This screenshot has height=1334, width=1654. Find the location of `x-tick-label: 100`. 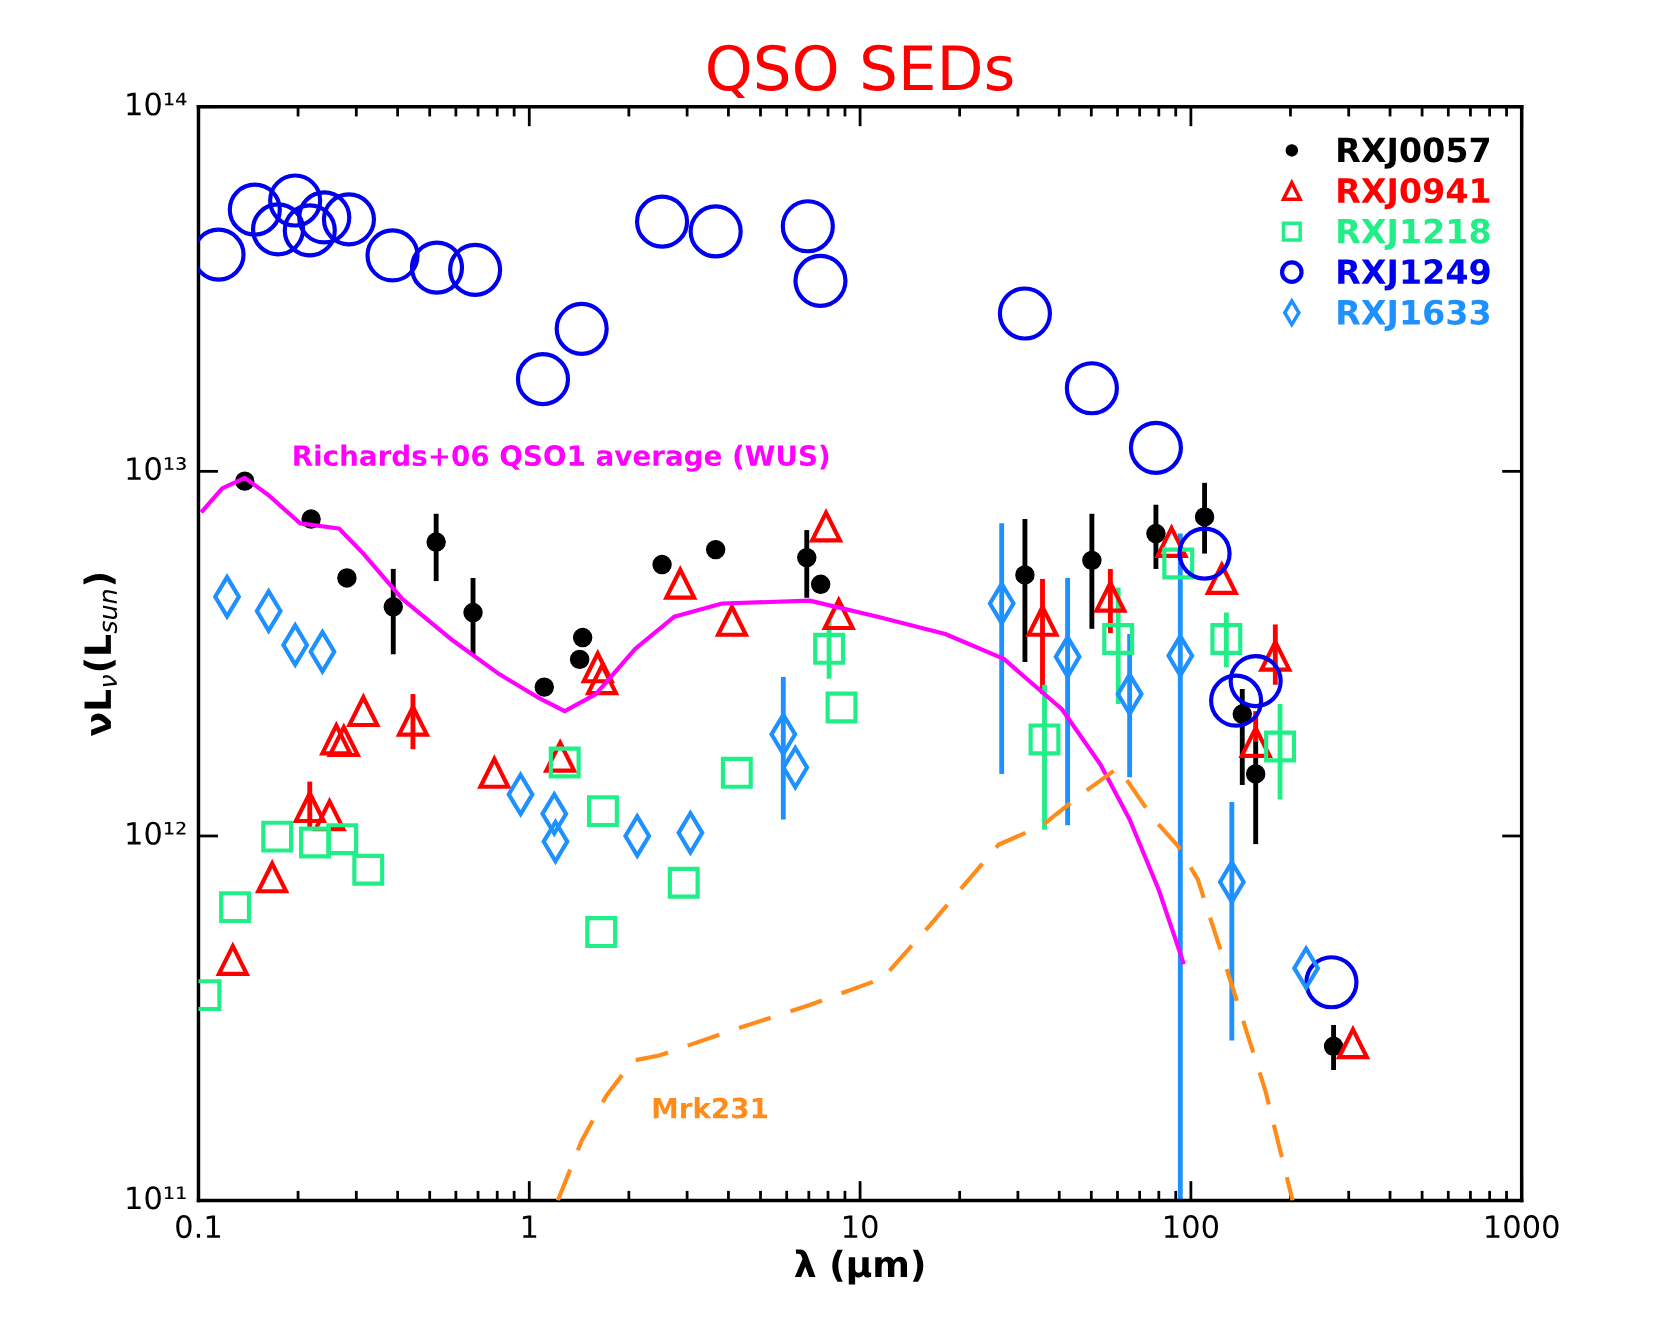

x-tick-label: 100 is located at coordinates (1192, 1227).